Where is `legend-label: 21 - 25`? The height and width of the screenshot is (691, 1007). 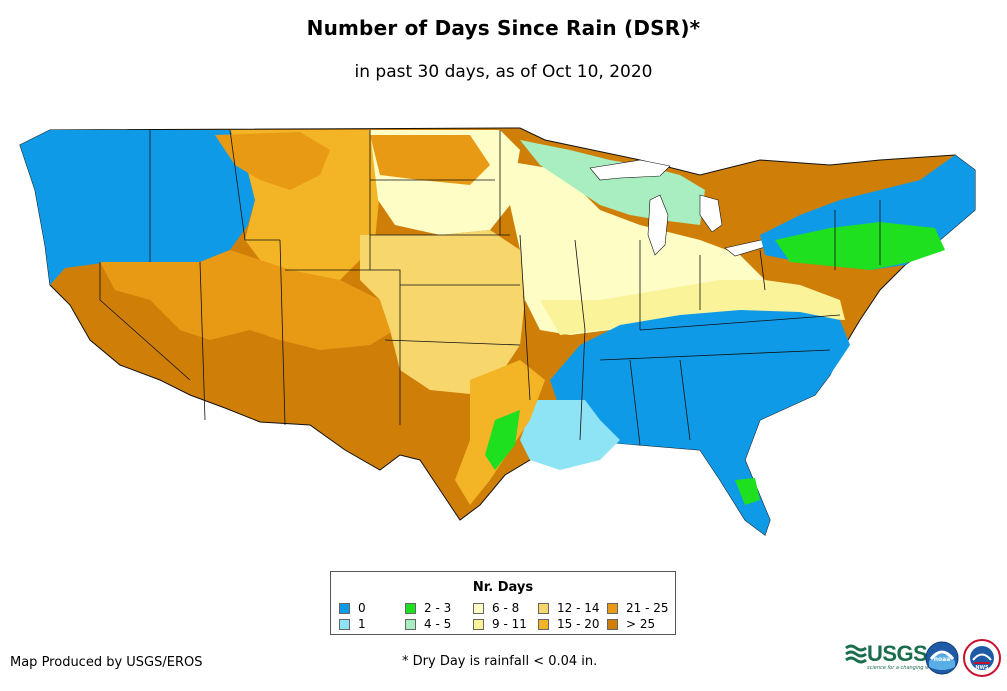
legend-label: 21 - 25 is located at coordinates (647, 608).